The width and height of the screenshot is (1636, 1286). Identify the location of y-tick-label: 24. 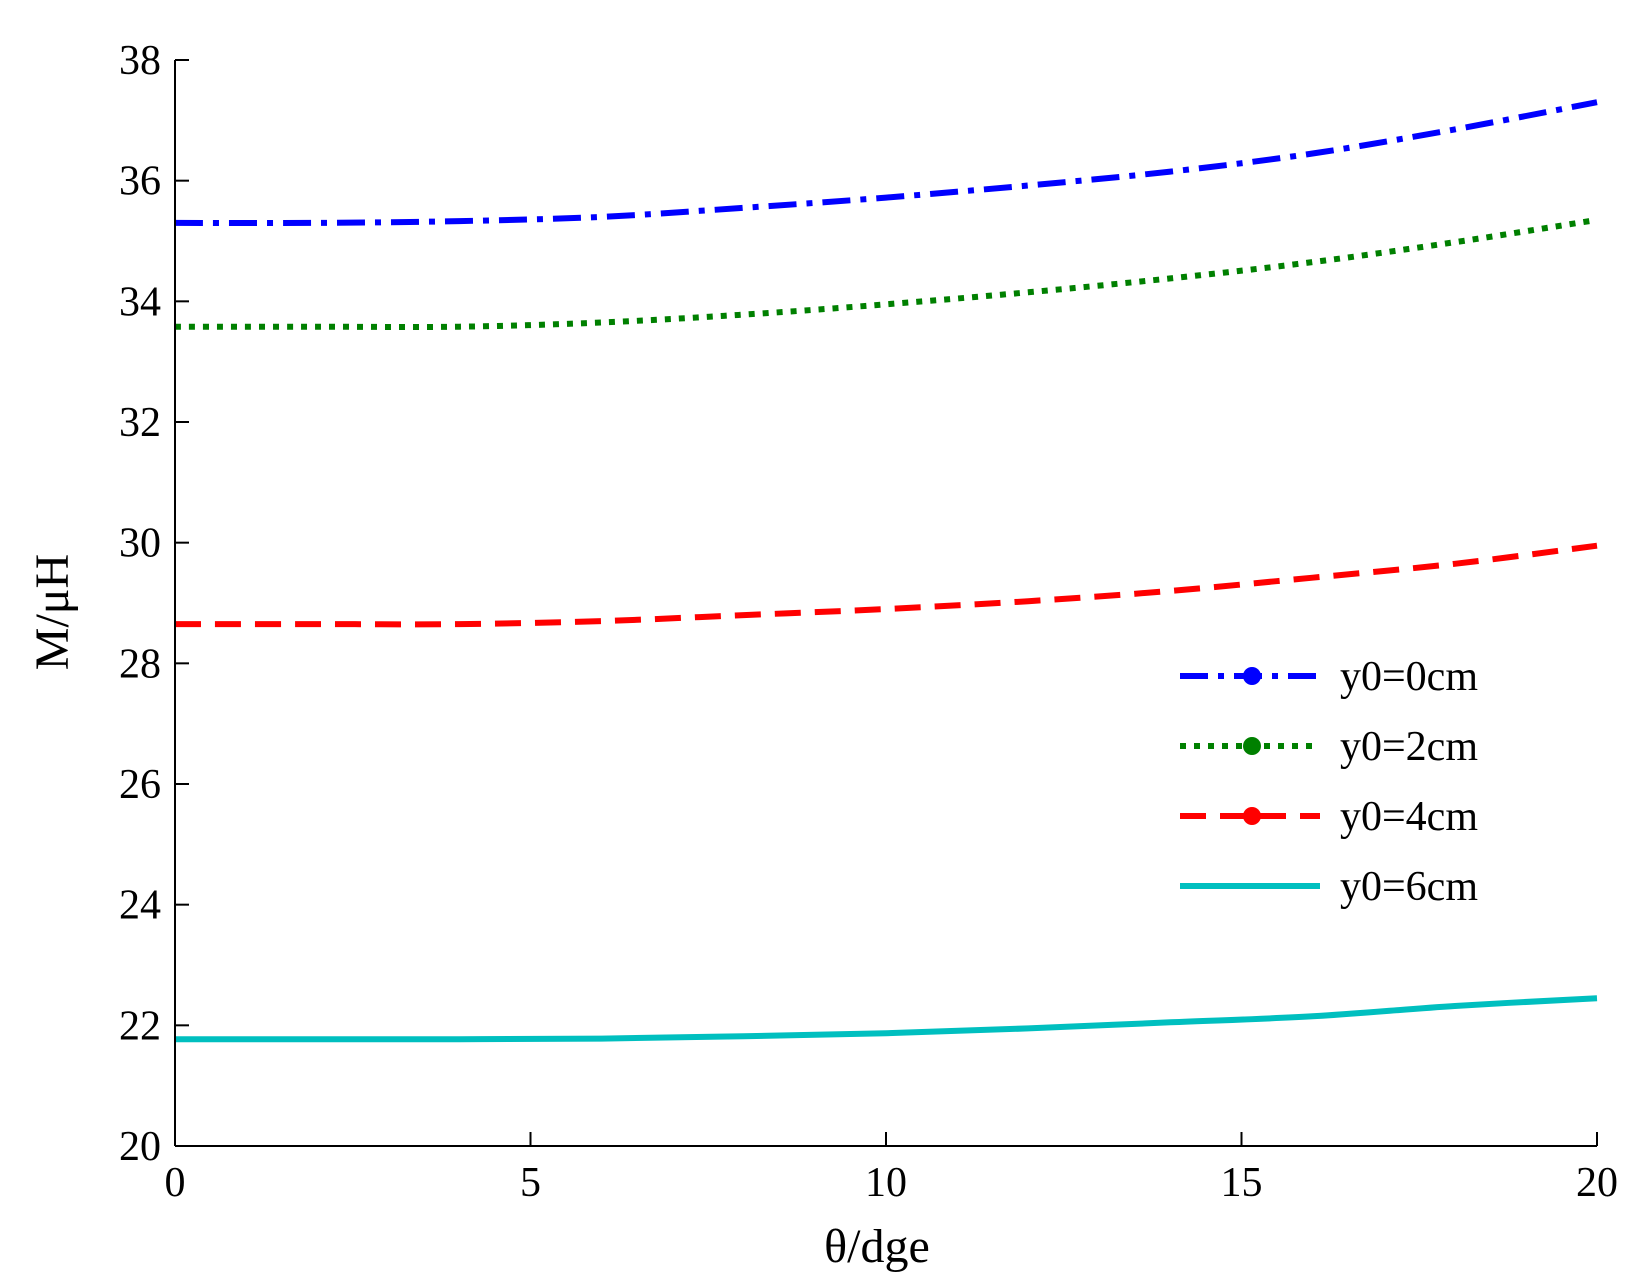
(140, 906).